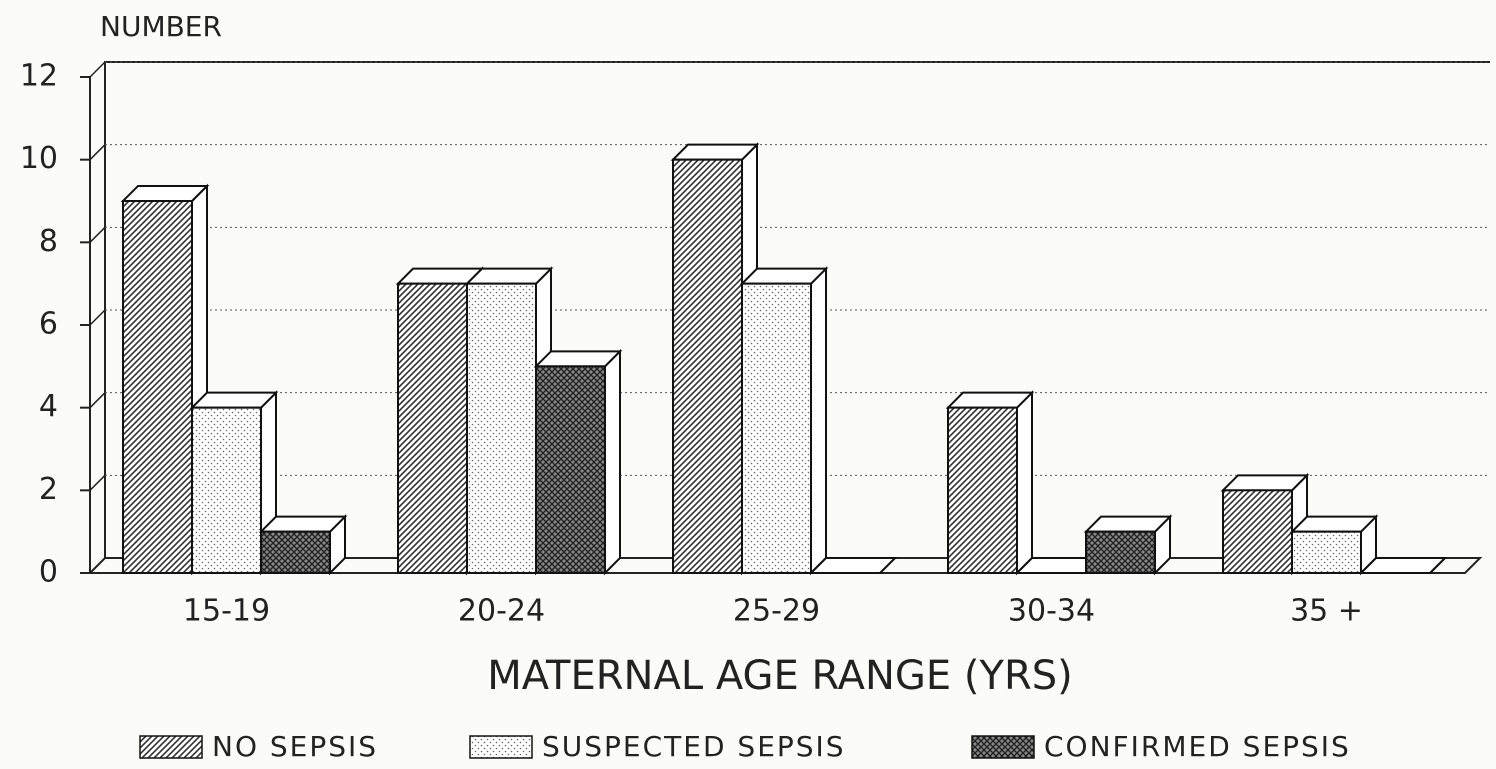 Image resolution: width=1496 pixels, height=769 pixels. What do you see at coordinates (1197, 746) in the screenshot?
I see `legend-label: CONFIRMED SEPSIS` at bounding box center [1197, 746].